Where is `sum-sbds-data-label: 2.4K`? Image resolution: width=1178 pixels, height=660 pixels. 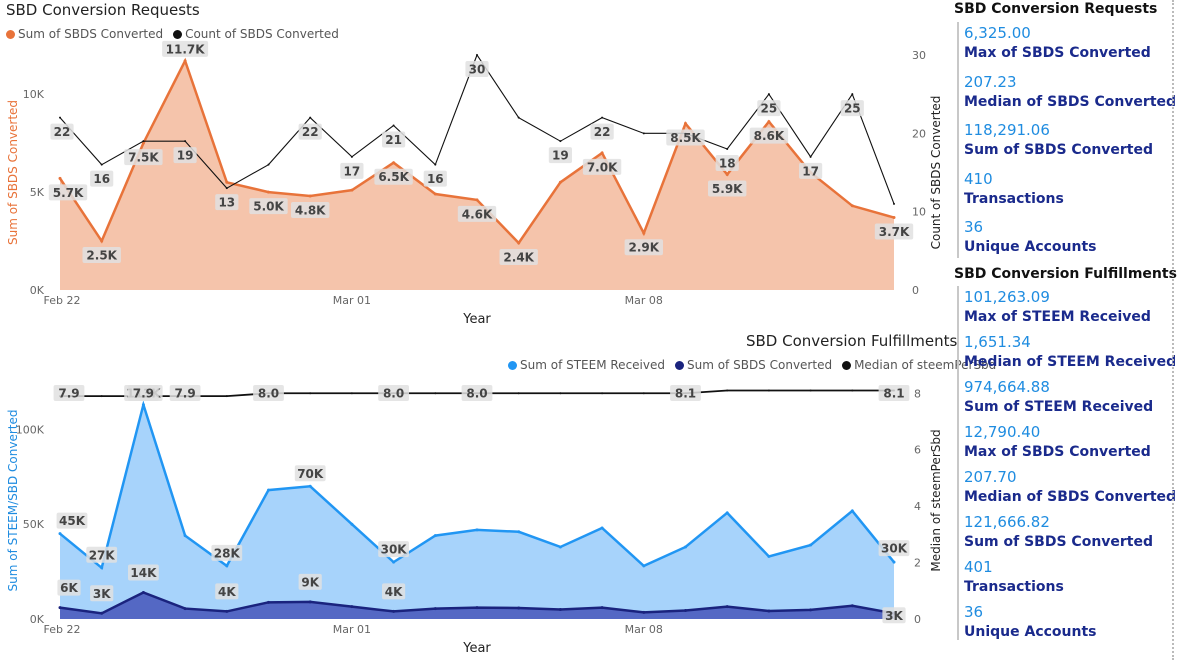 sum-sbds-data-label: 2.4K is located at coordinates (518, 258).